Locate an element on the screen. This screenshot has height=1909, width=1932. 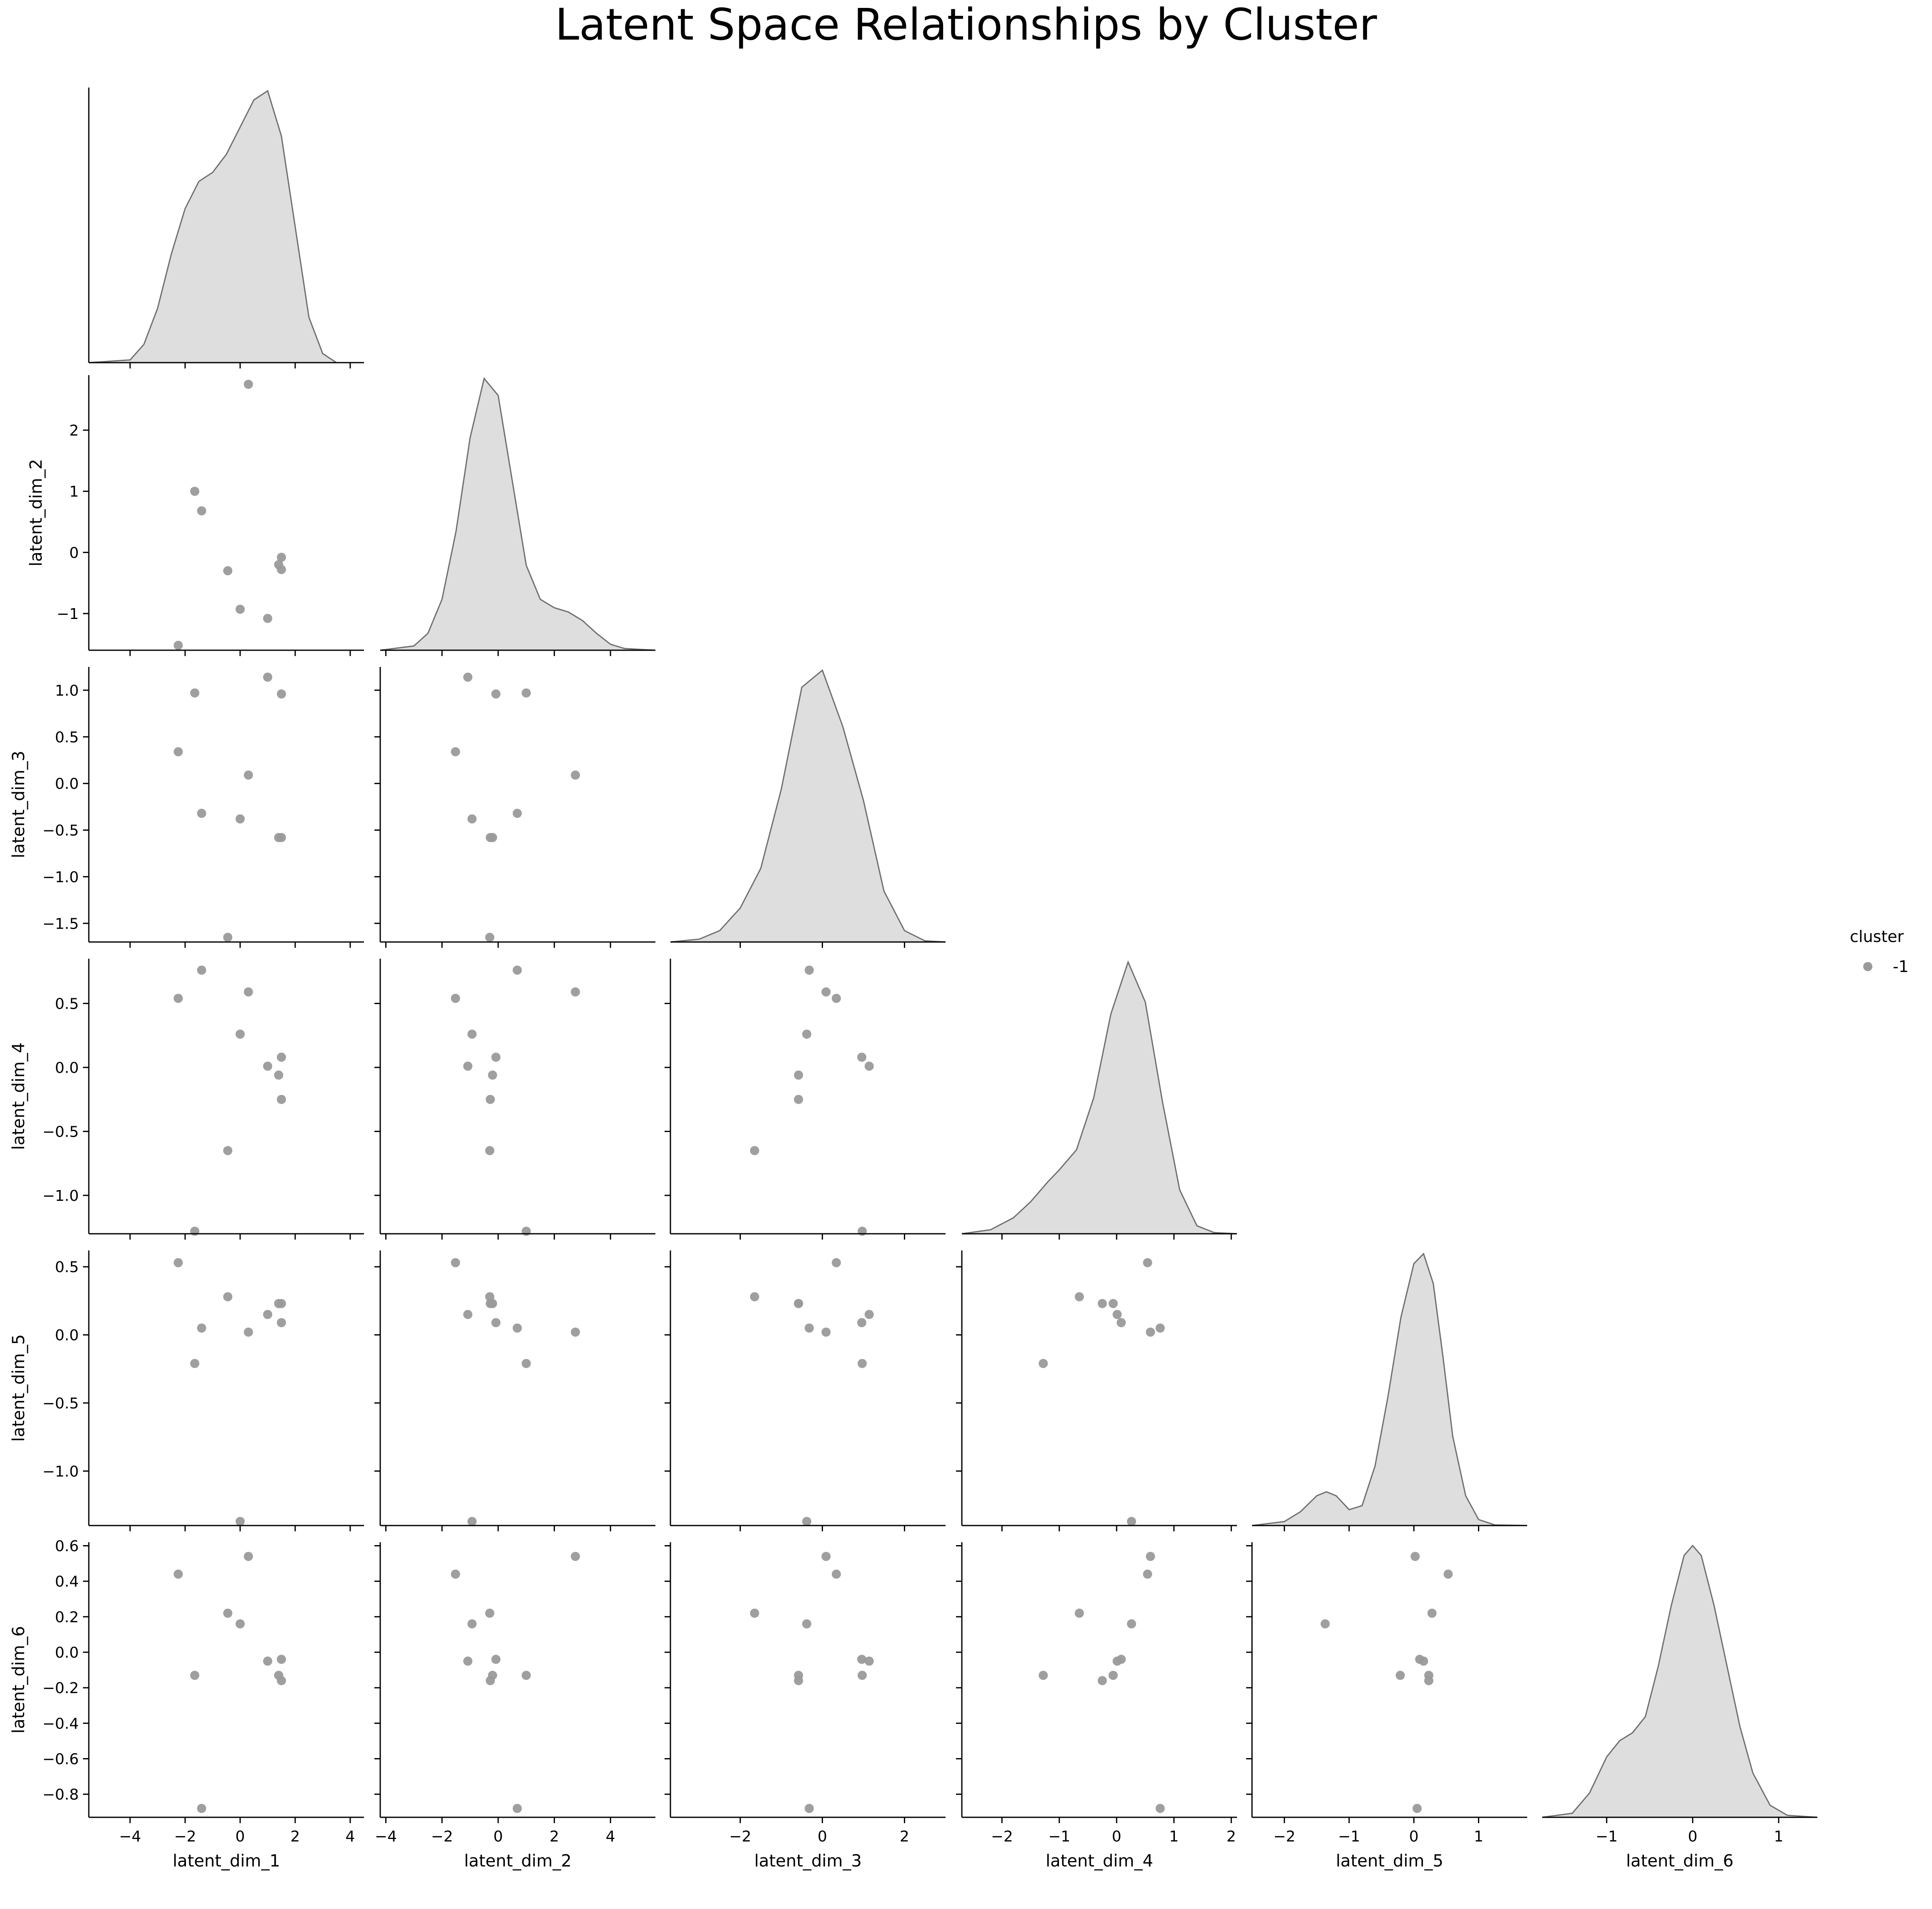
y-tick-label: −1.5 is located at coordinates (61, 924).